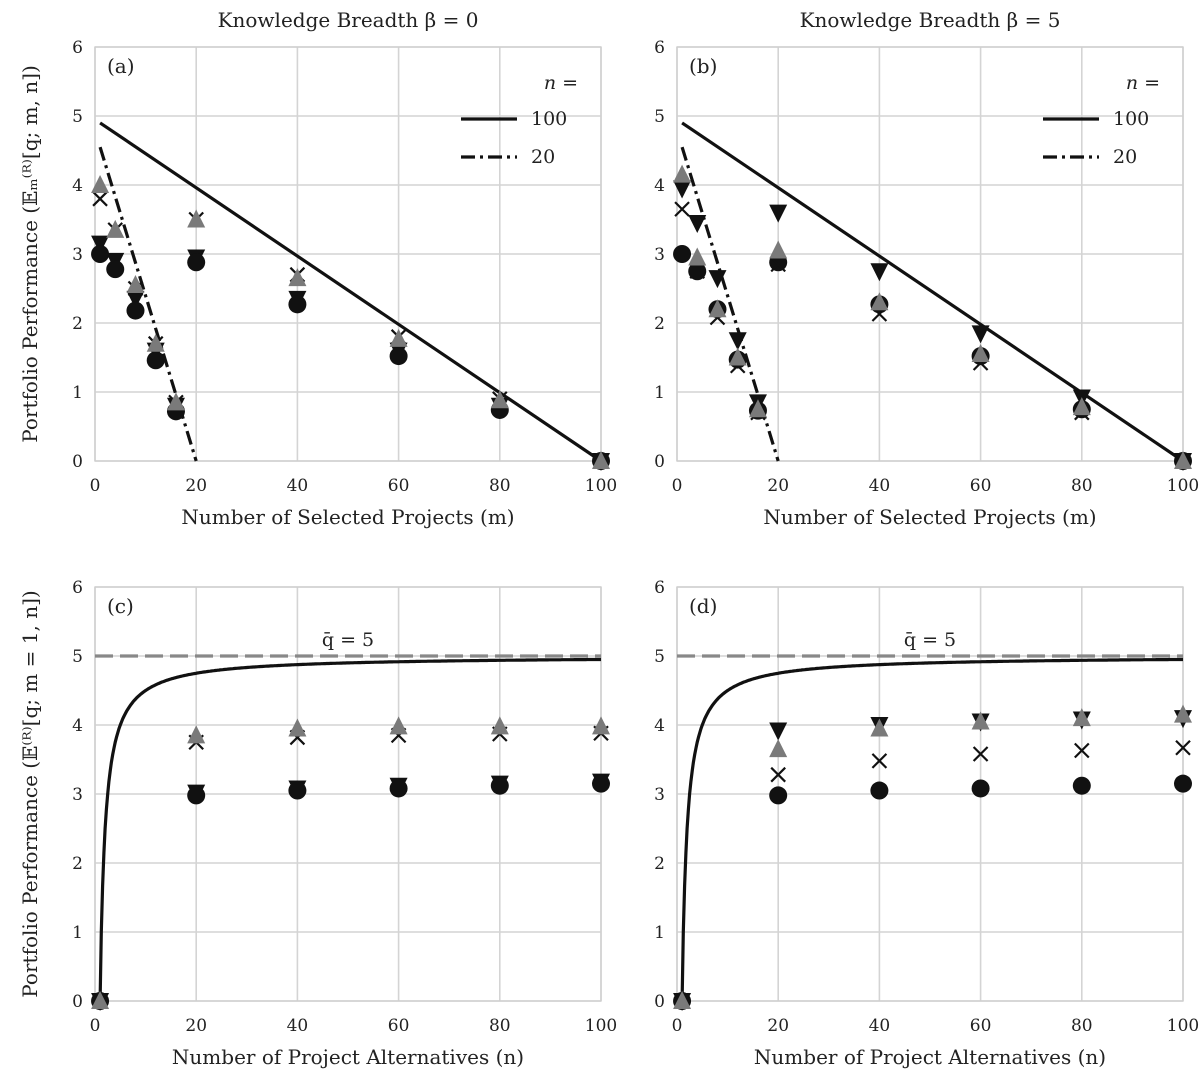  I want to click on panel-tag: (d), so click(703, 606).